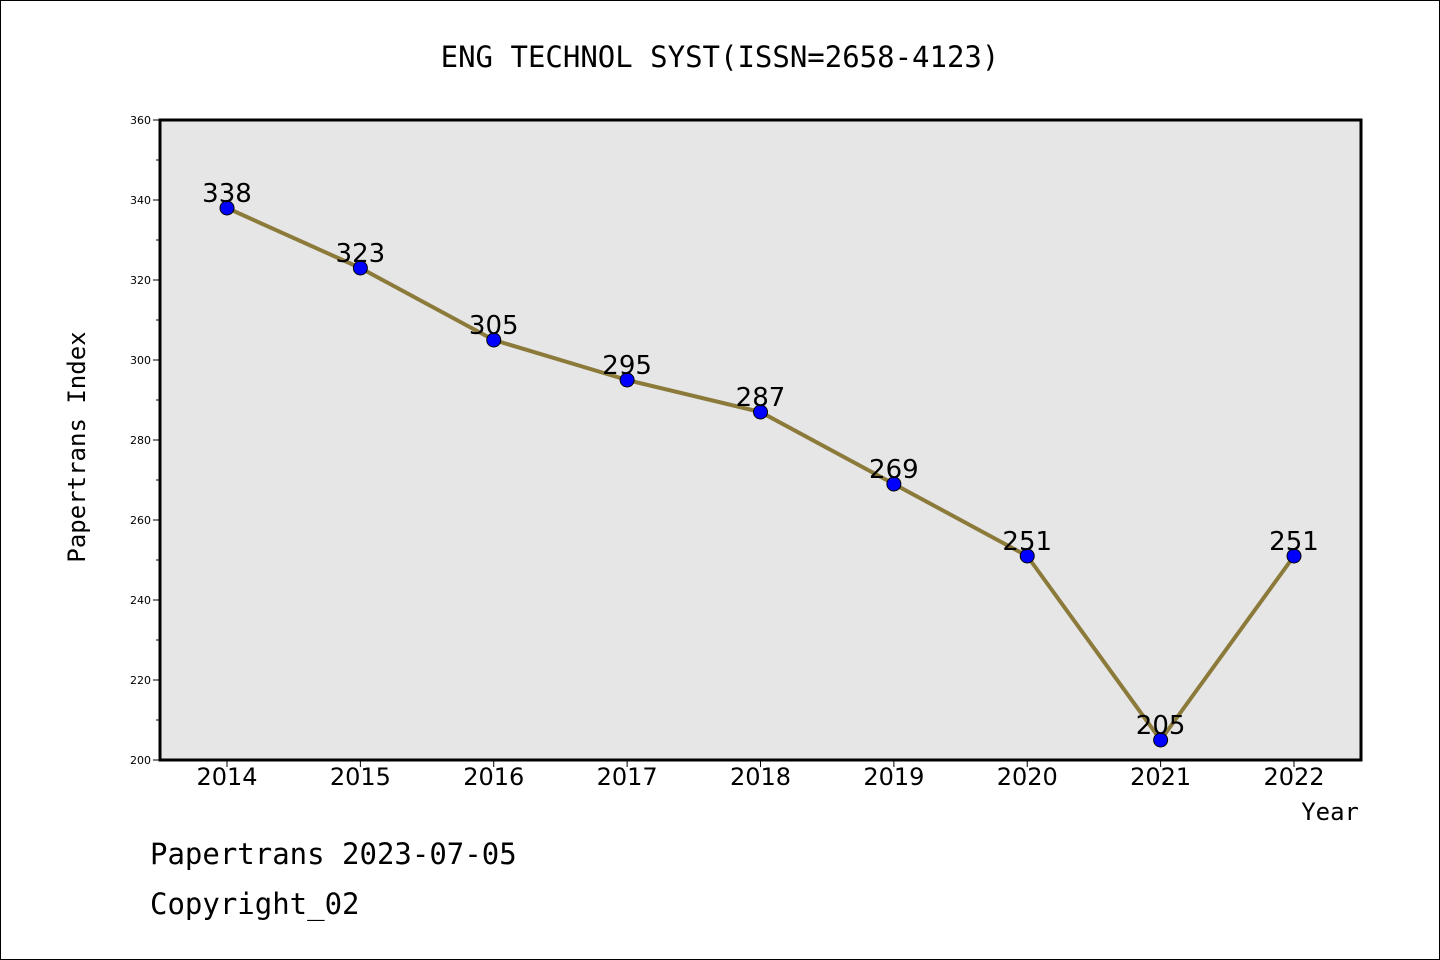 The height and width of the screenshot is (960, 1440). What do you see at coordinates (361, 254) in the screenshot?
I see `data-label: 323` at bounding box center [361, 254].